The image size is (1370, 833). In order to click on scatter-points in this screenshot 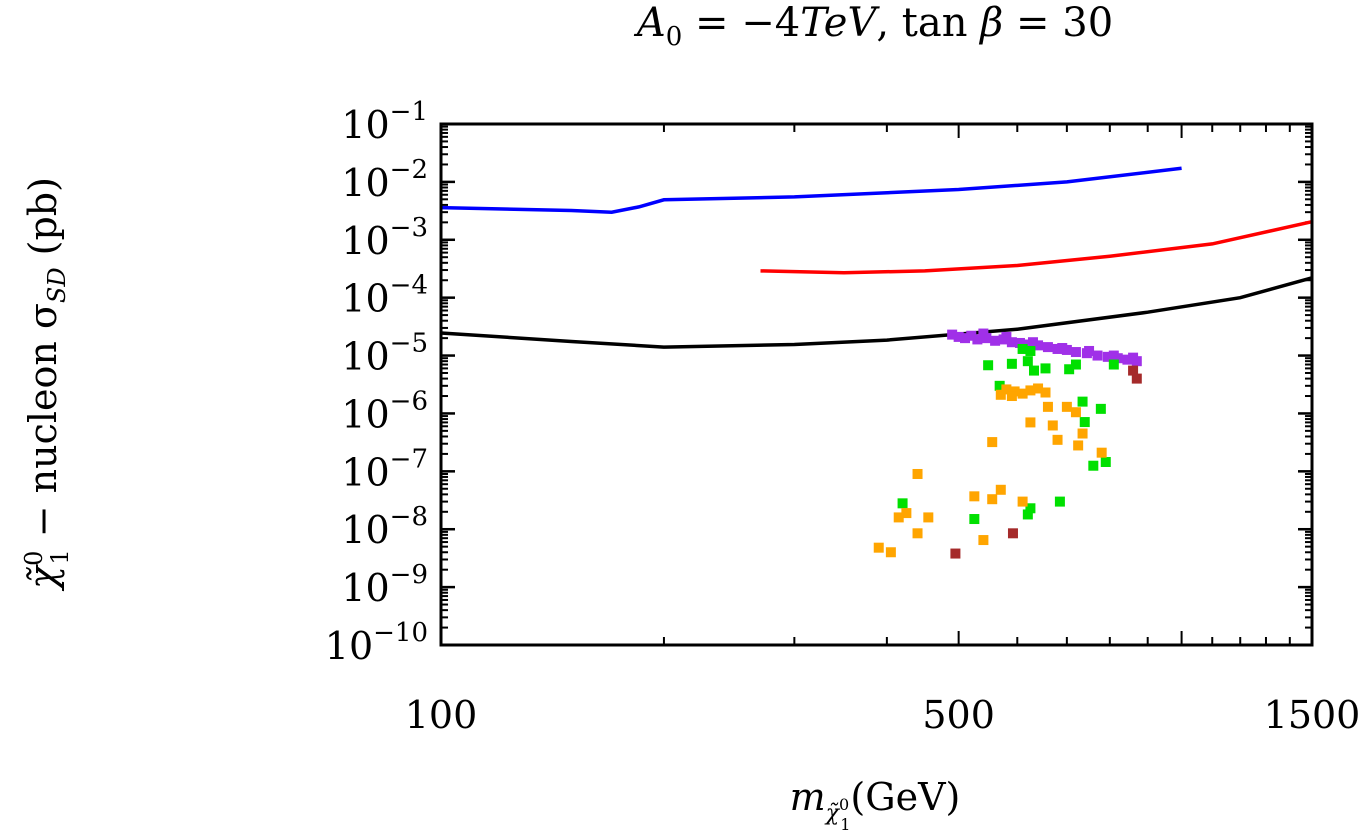, I will do `click(1007, 443)`.